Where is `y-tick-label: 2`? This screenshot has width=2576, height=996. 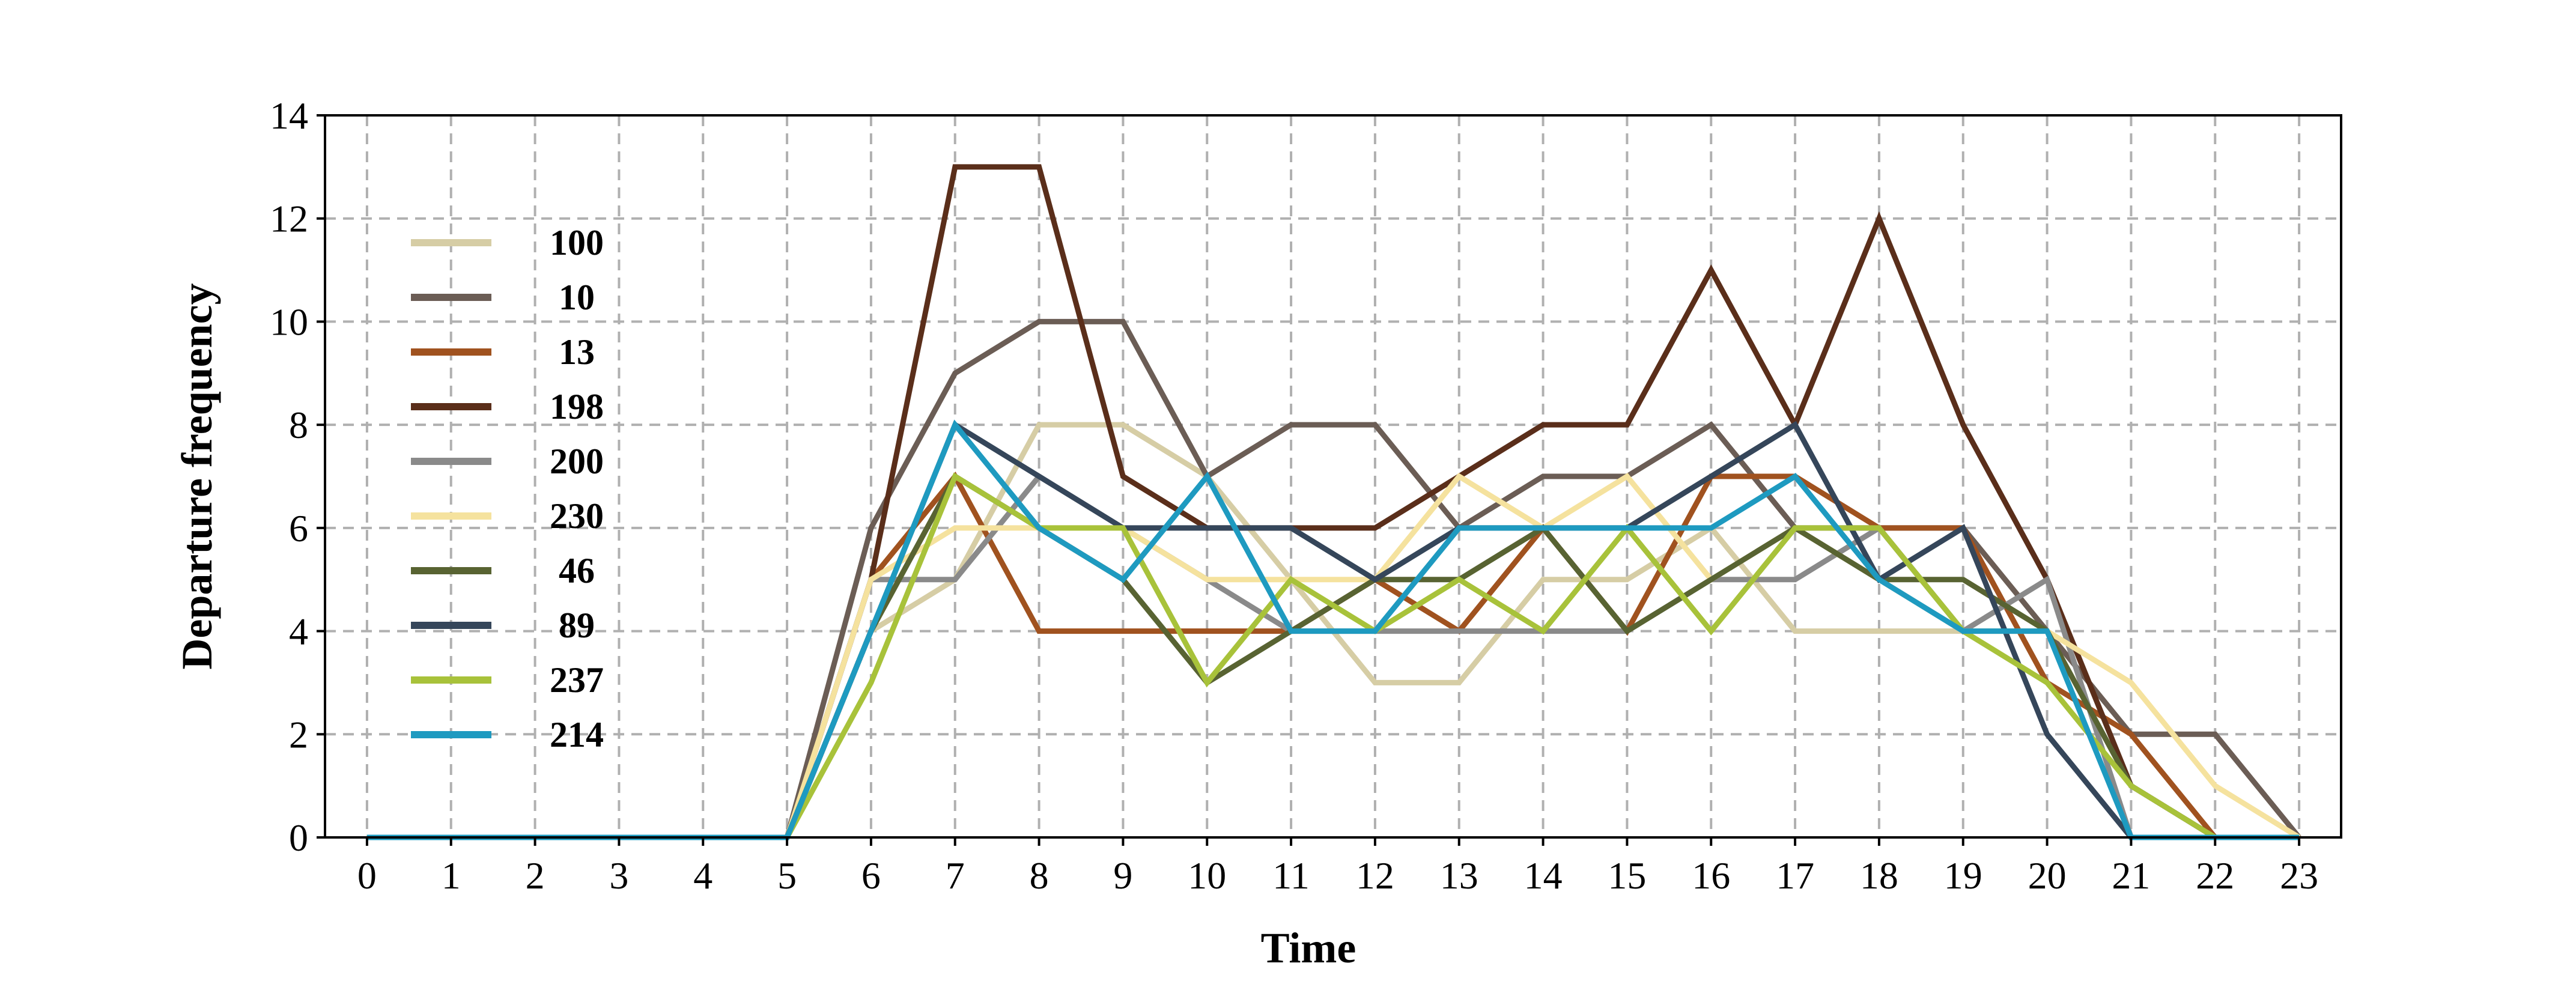 y-tick-label: 2 is located at coordinates (298, 734).